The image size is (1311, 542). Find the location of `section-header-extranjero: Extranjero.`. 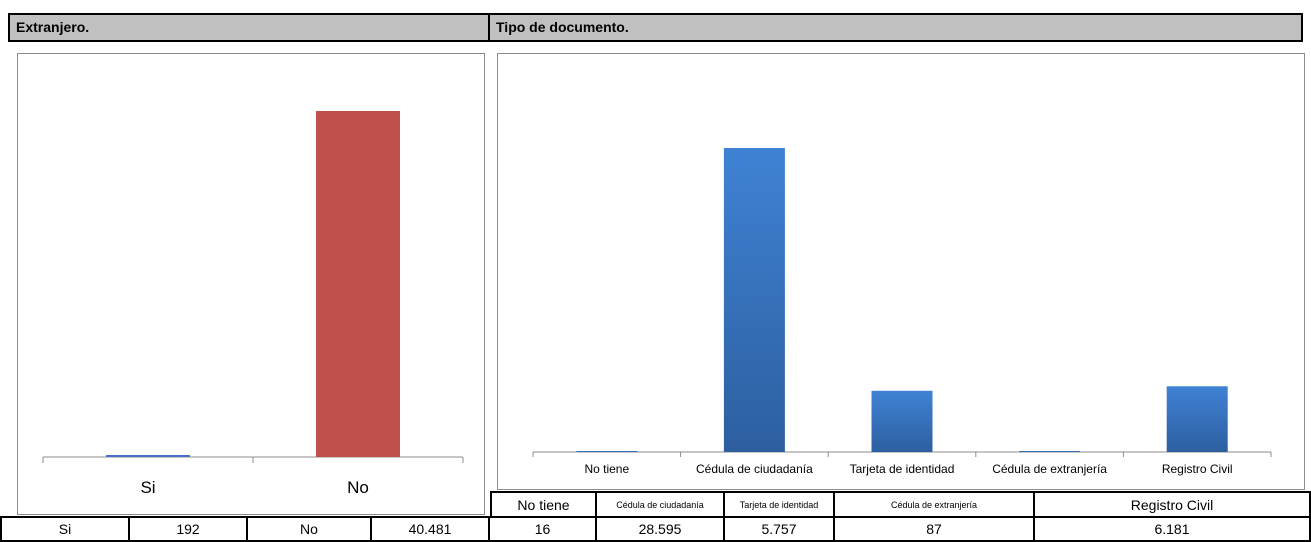

section-header-extranjero: Extranjero. is located at coordinates (249, 27).